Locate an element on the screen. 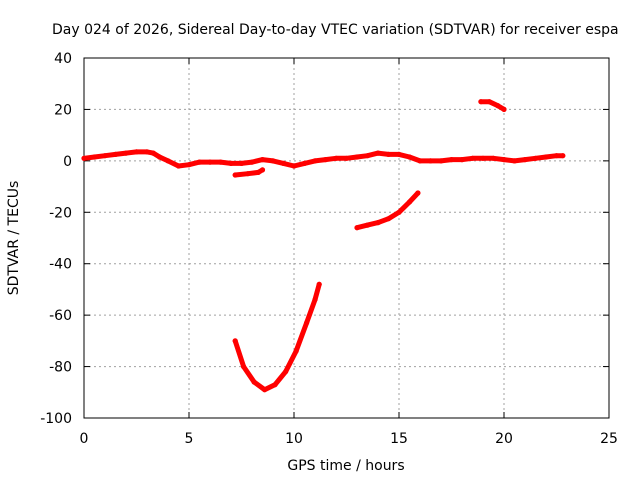 This screenshot has width=640, height=480. series-segment-c-line is located at coordinates (387, 210).